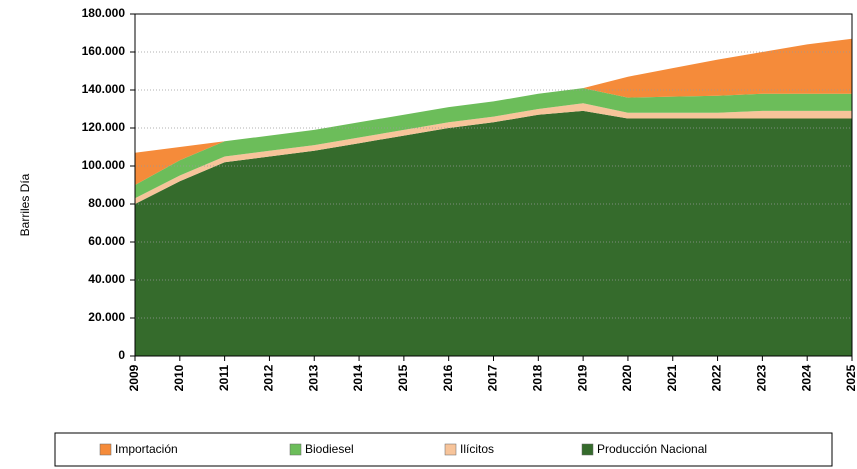 This screenshot has height=469, width=857. I want to click on x-tick-label: 2017, so click(493, 377).